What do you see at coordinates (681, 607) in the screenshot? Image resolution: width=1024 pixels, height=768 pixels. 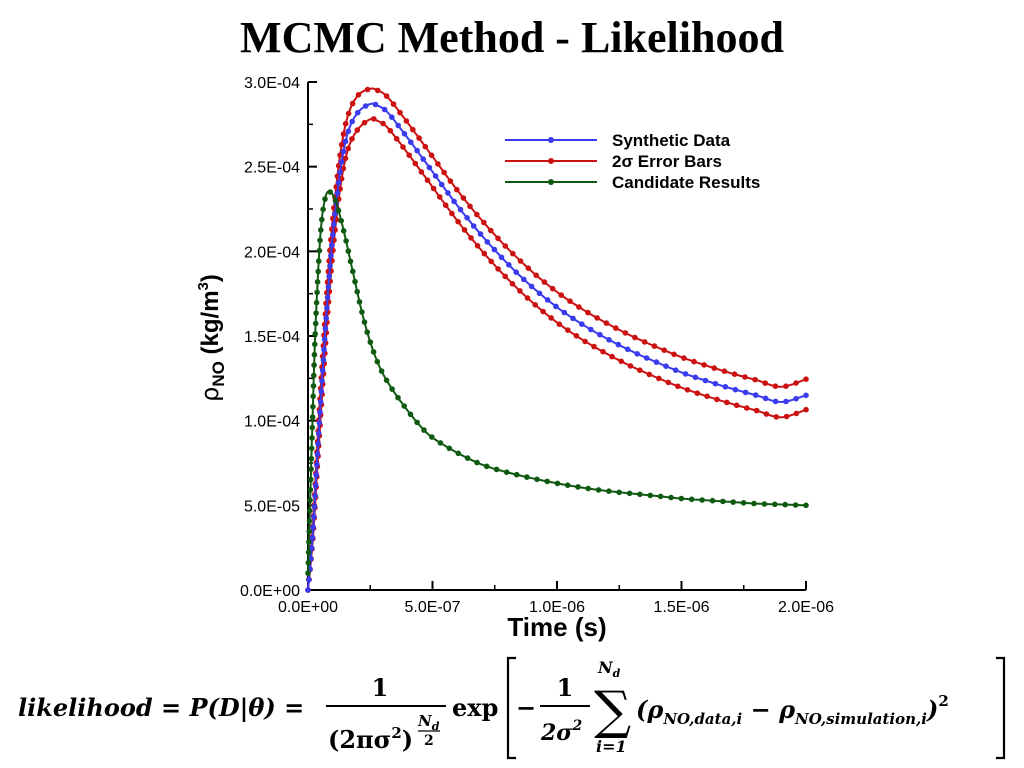 I see `x-tick-label: 1.5E-06` at bounding box center [681, 607].